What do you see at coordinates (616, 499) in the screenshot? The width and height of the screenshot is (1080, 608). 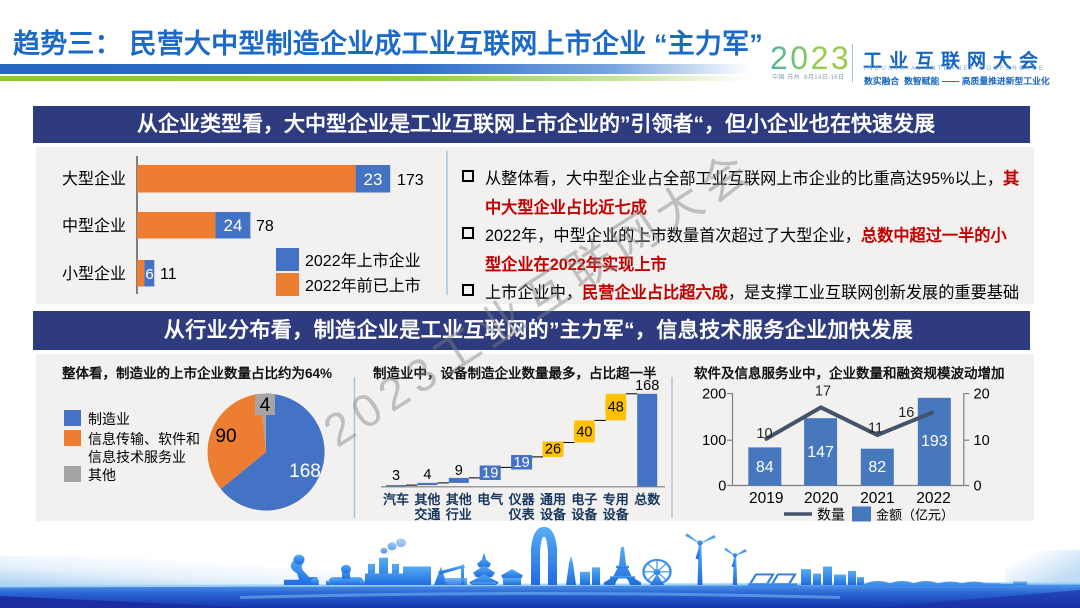 I see `svg-text: 专用` at bounding box center [616, 499].